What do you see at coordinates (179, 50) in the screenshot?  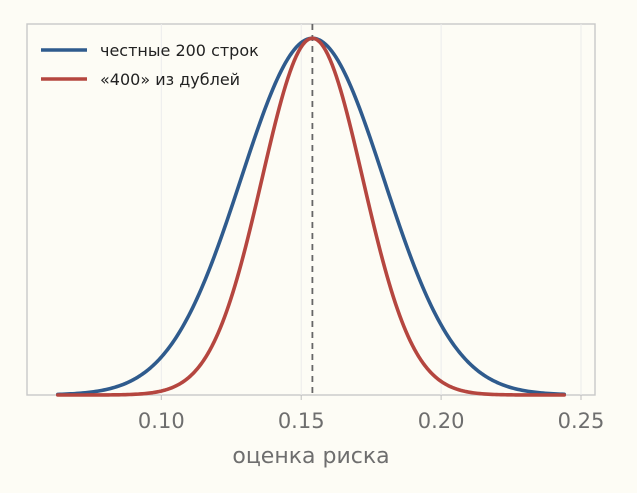 I see `legend-label-series-1: честные 200 строк` at bounding box center [179, 50].